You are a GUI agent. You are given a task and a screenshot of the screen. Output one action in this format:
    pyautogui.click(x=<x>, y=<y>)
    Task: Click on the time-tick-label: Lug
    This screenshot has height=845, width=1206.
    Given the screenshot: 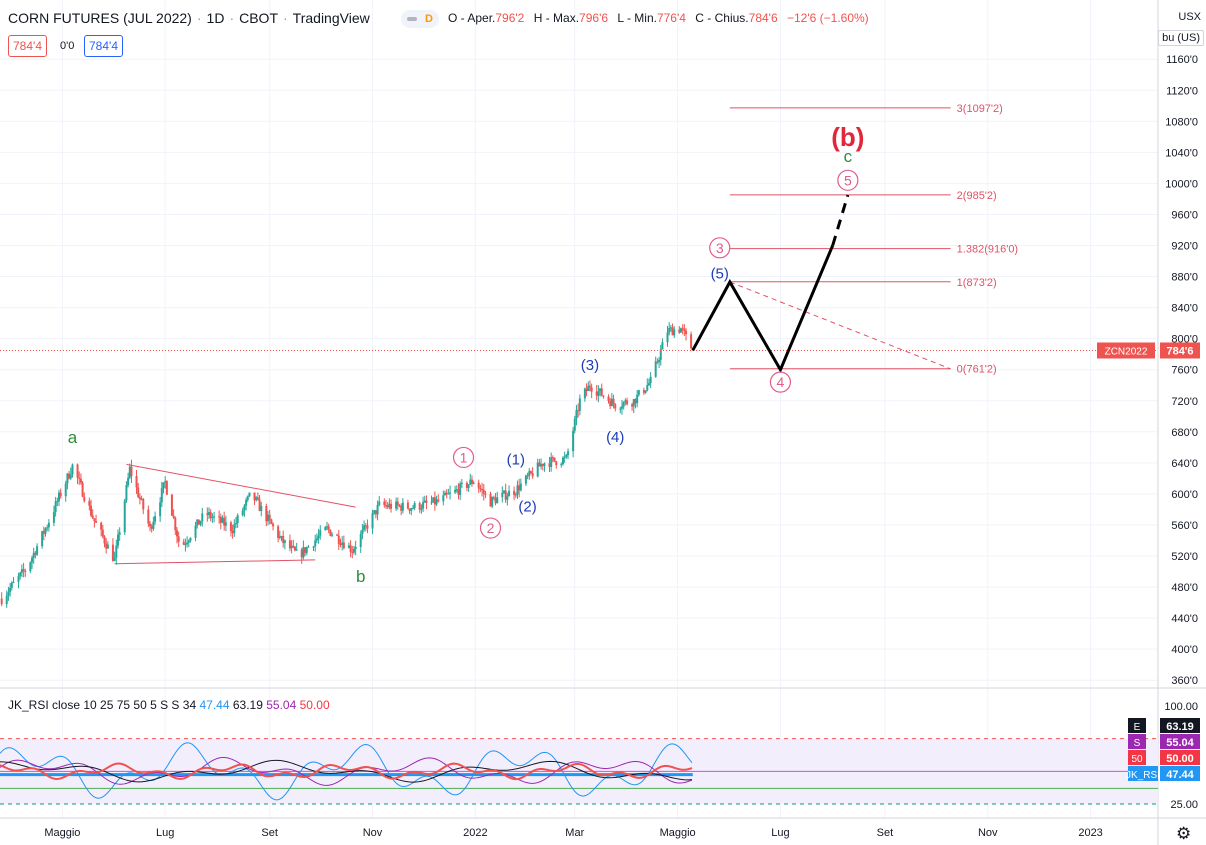 What is the action you would take?
    pyautogui.click(x=165, y=833)
    